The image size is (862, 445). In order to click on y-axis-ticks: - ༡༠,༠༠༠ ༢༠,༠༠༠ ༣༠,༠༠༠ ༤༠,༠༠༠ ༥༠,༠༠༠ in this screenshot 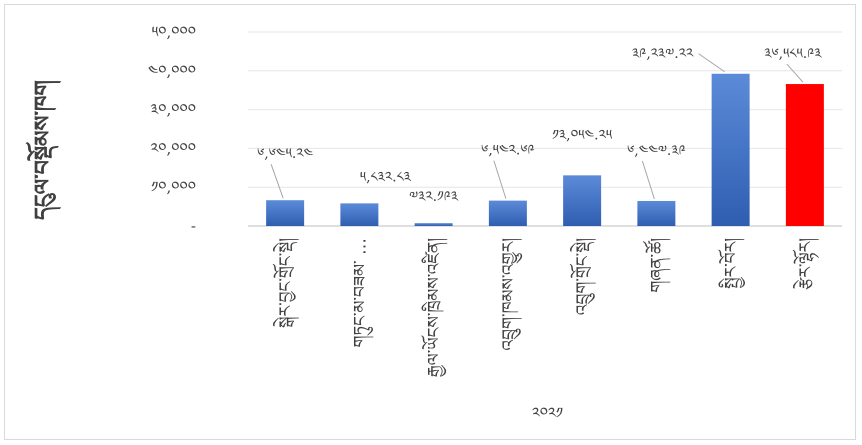, I will do `click(172, 129)`.